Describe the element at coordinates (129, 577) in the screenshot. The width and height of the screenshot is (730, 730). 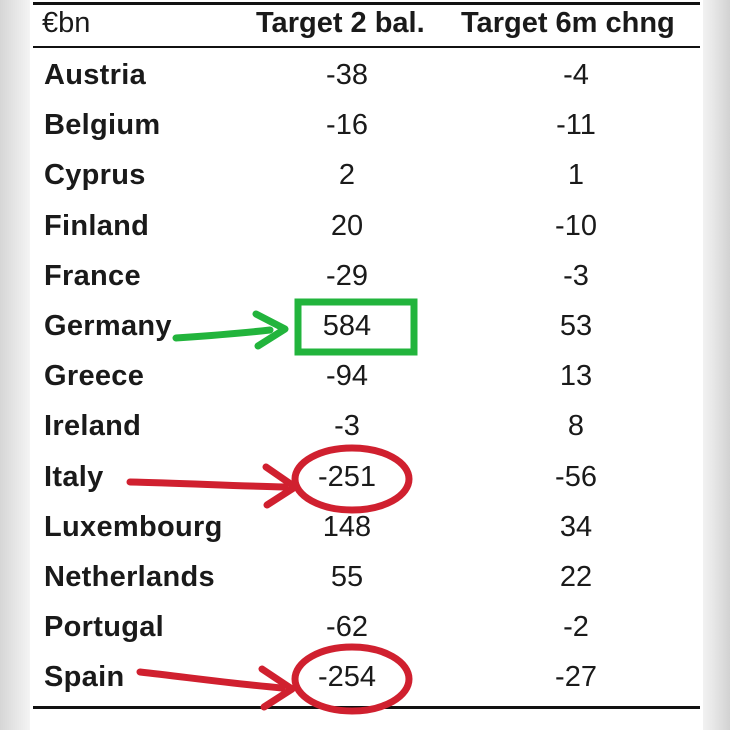
I see `country-label: Netherlands` at that location.